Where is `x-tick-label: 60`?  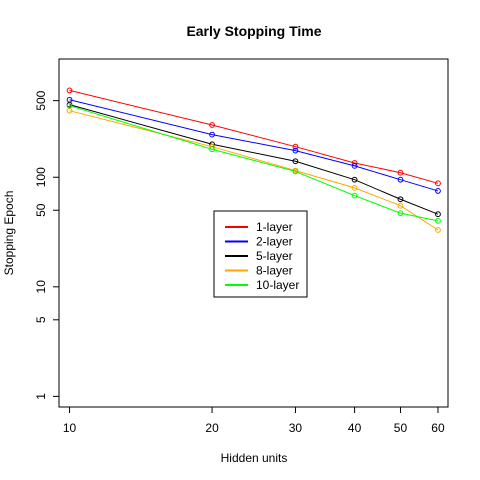
x-tick-label: 60 is located at coordinates (438, 428).